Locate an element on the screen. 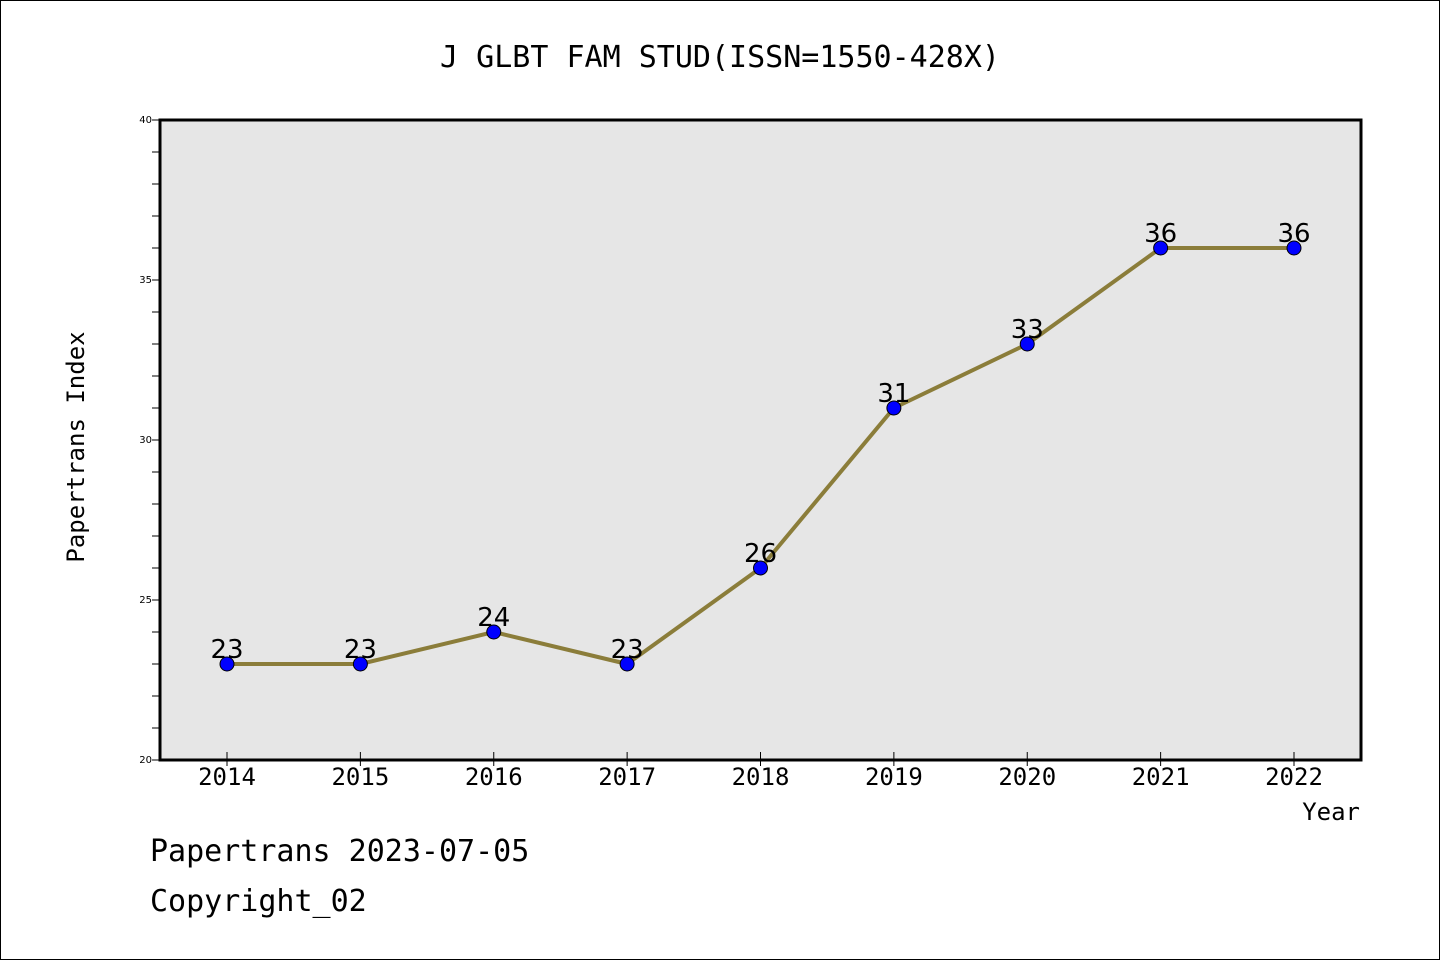 Image resolution: width=1440 pixels, height=960 pixels. y-tick-label: 30 is located at coordinates (145, 440).